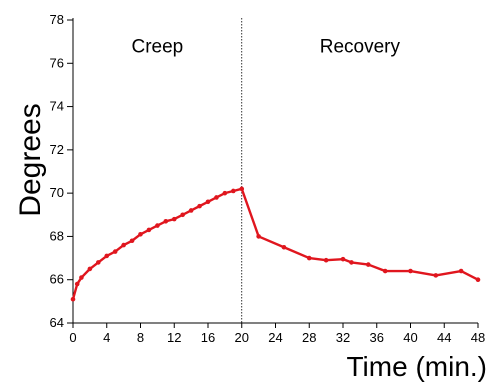  Describe the element at coordinates (57, 322) in the screenshot. I see `y-tick-label: 64` at that location.